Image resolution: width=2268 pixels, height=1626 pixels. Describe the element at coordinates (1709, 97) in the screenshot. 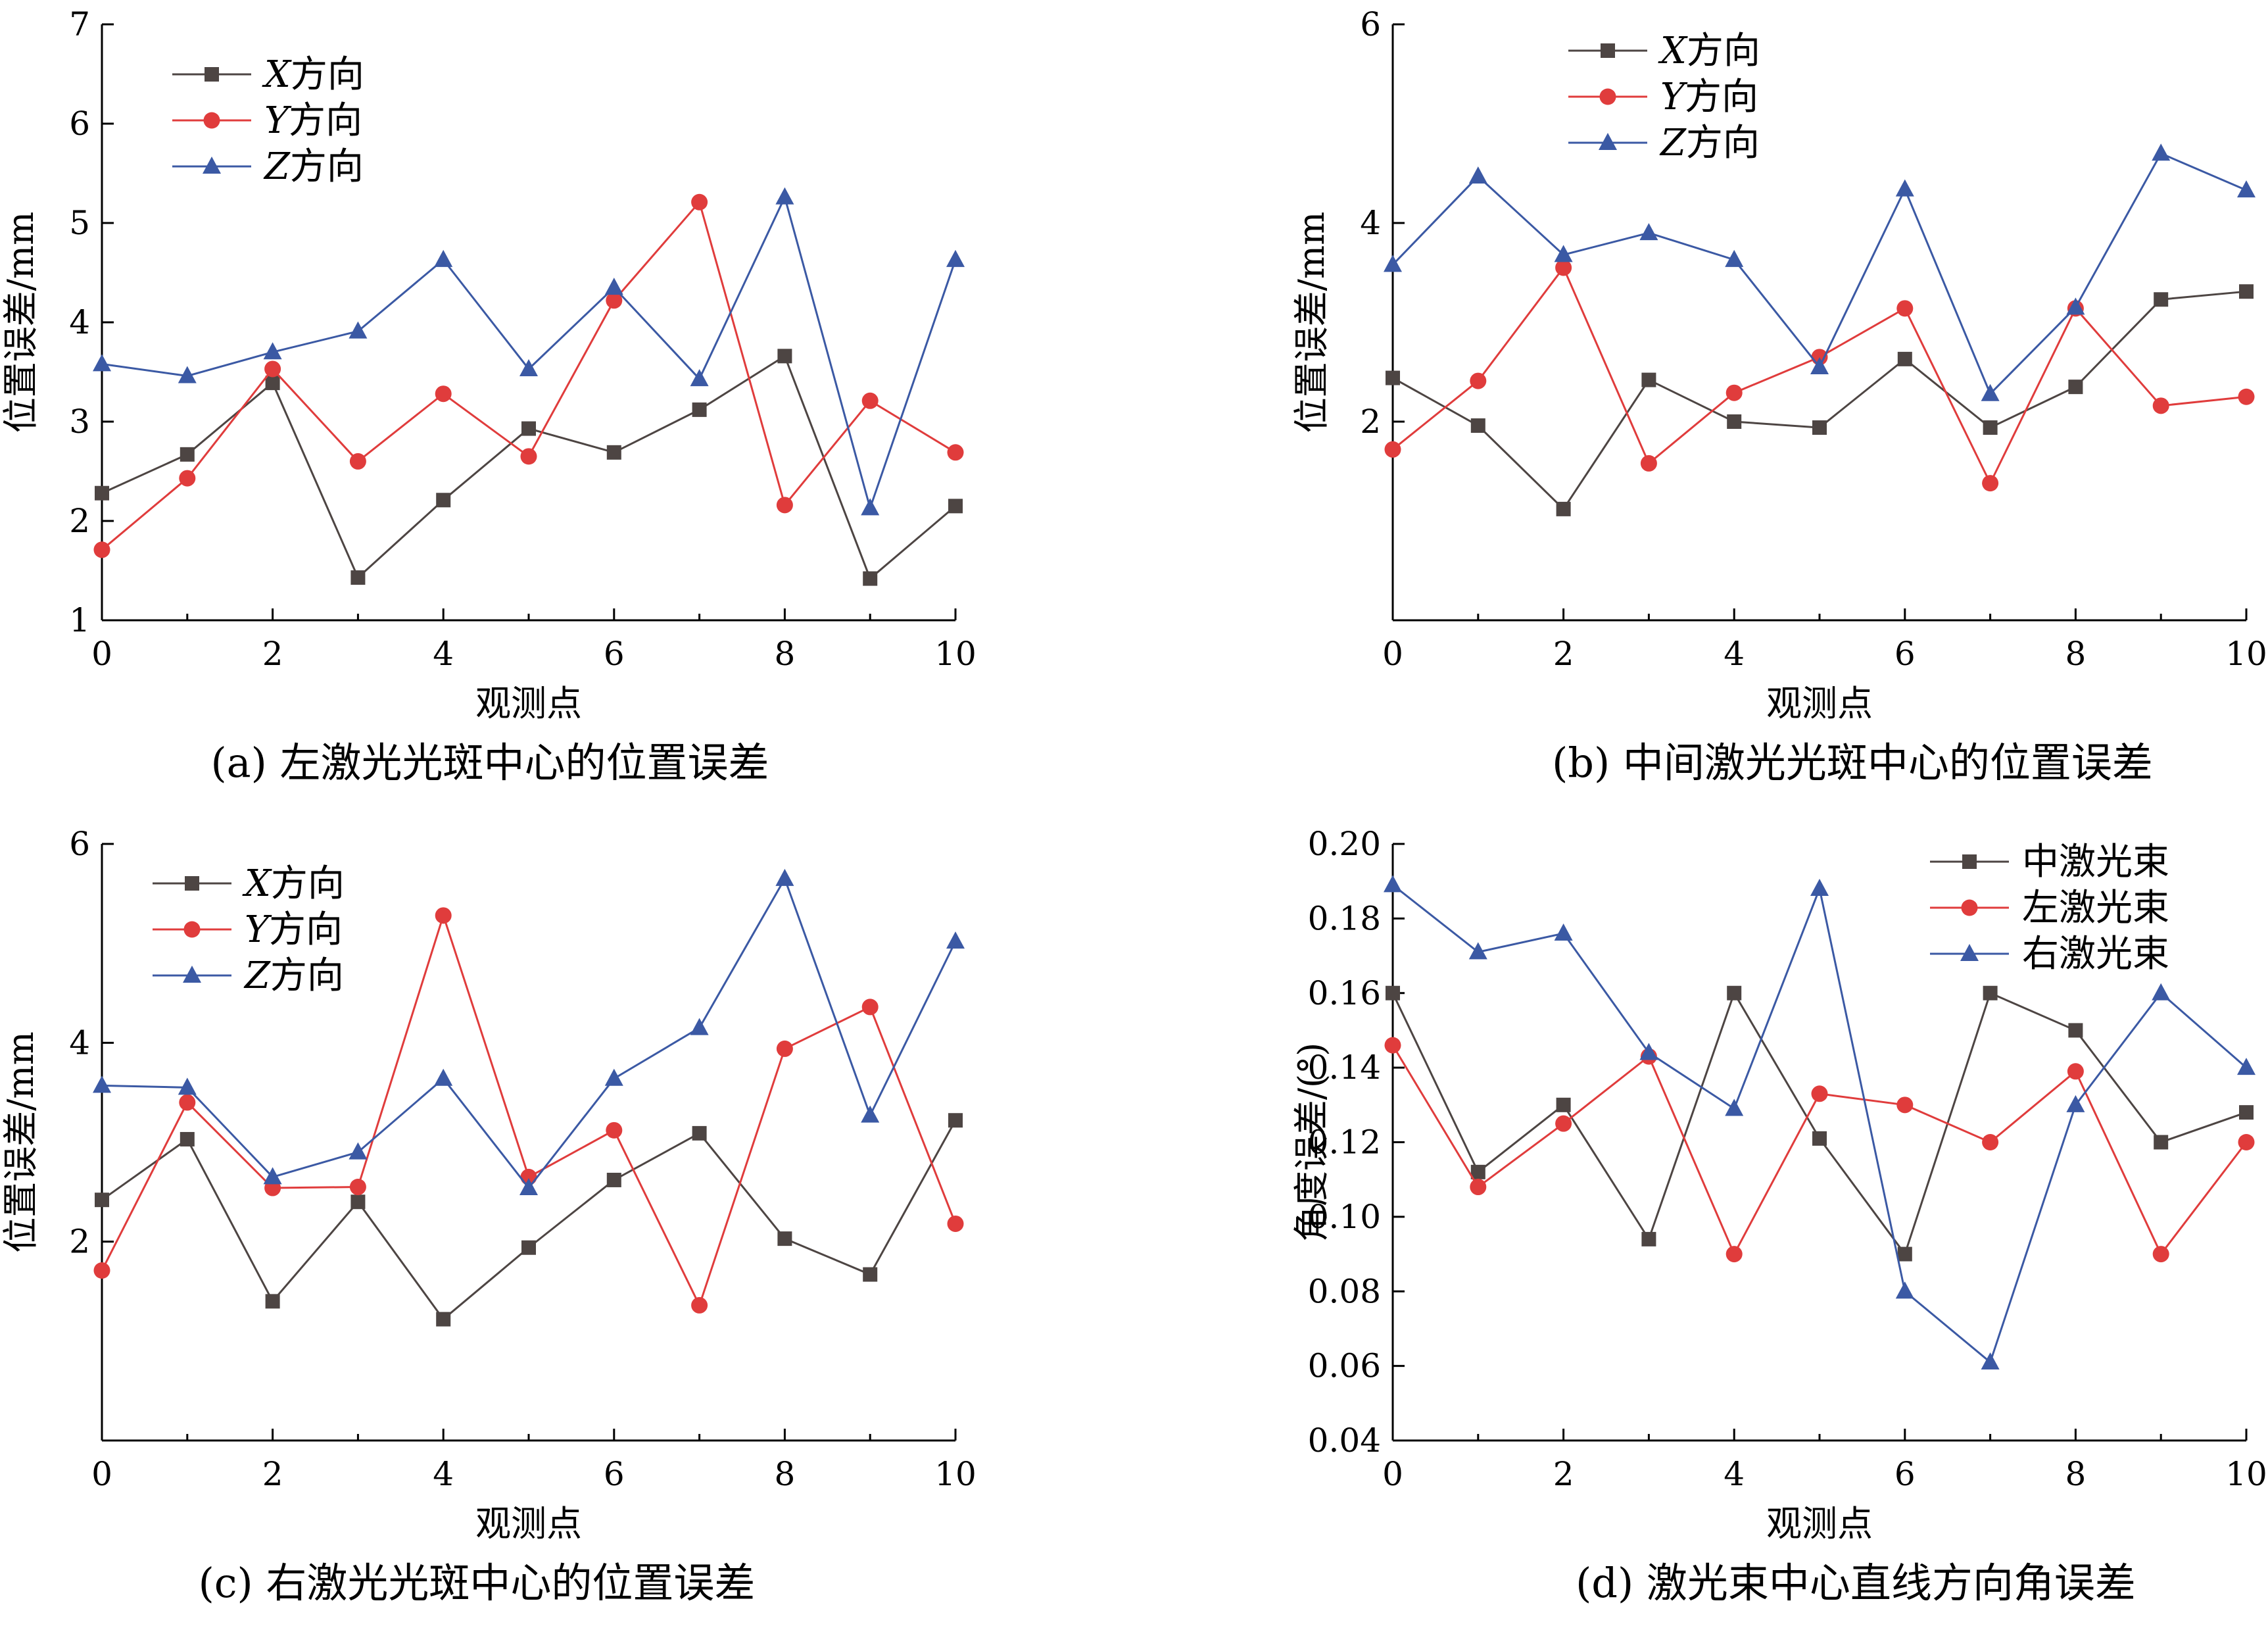

I see `legend-label: Y方向` at that location.